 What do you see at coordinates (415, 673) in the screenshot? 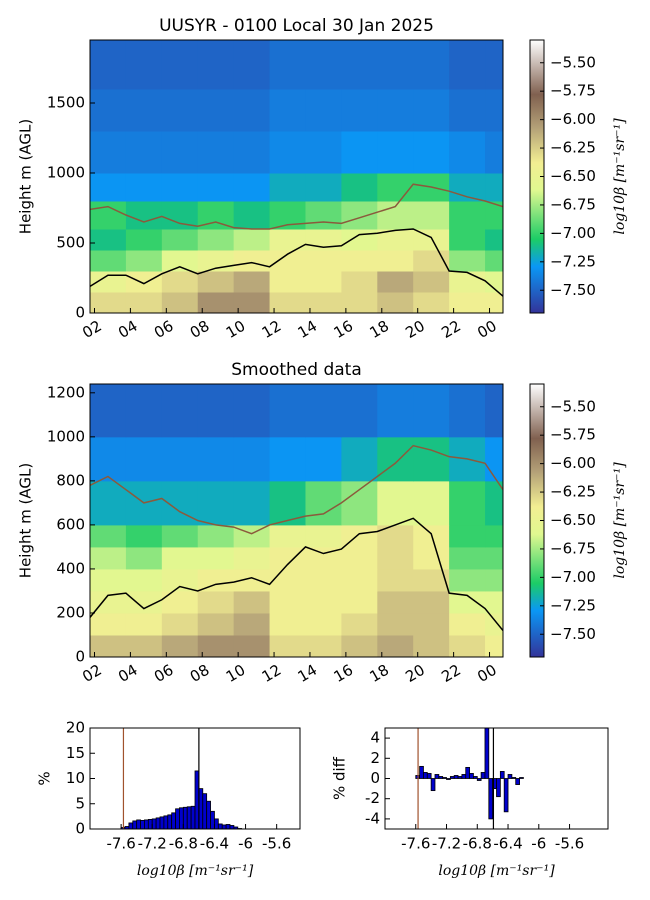
I see `x-tick-label: 20` at bounding box center [415, 673].